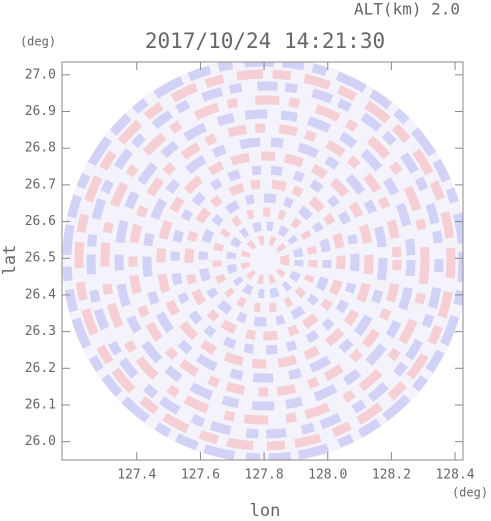 The image size is (491, 521). What do you see at coordinates (40, 184) in the screenshot?
I see `y-tick-label: 26.7` at bounding box center [40, 184].